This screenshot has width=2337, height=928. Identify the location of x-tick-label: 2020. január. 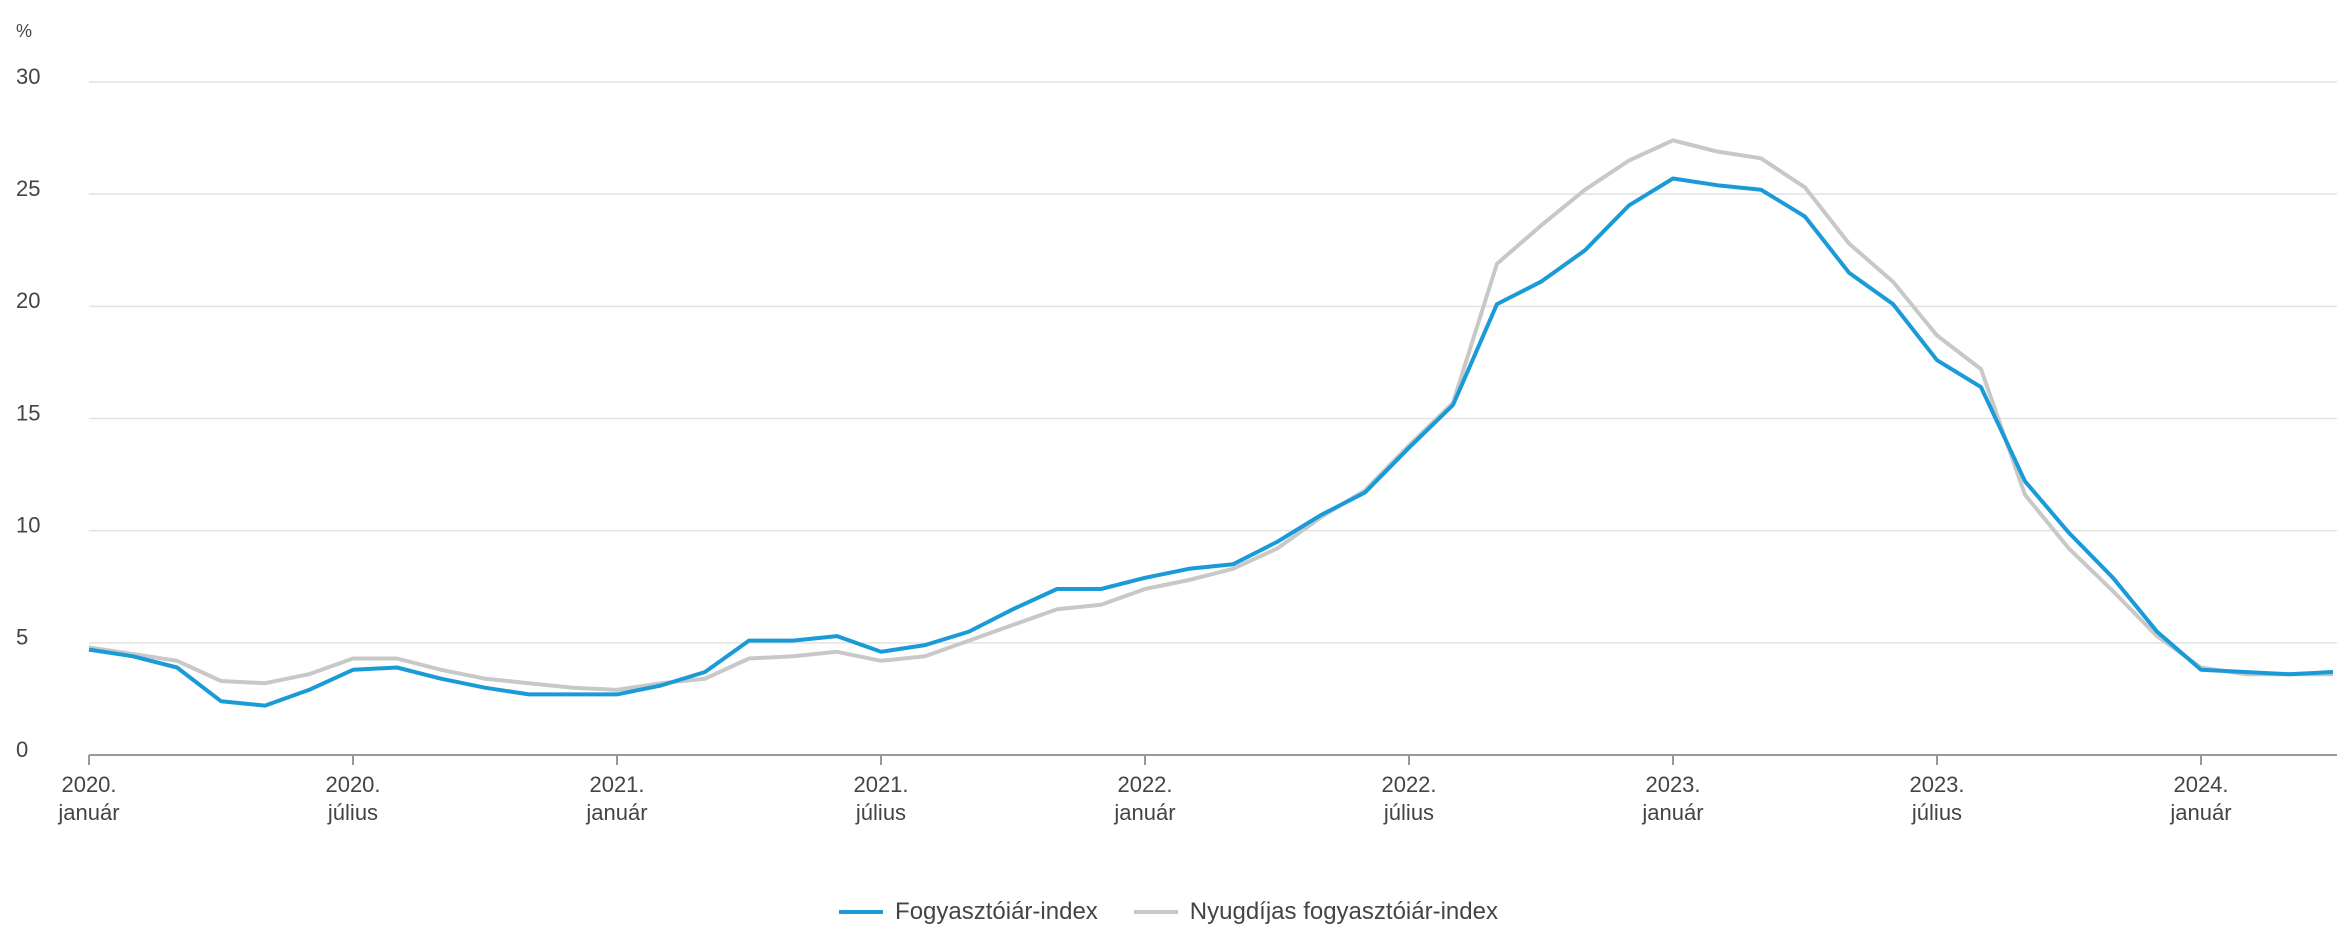
(89, 798).